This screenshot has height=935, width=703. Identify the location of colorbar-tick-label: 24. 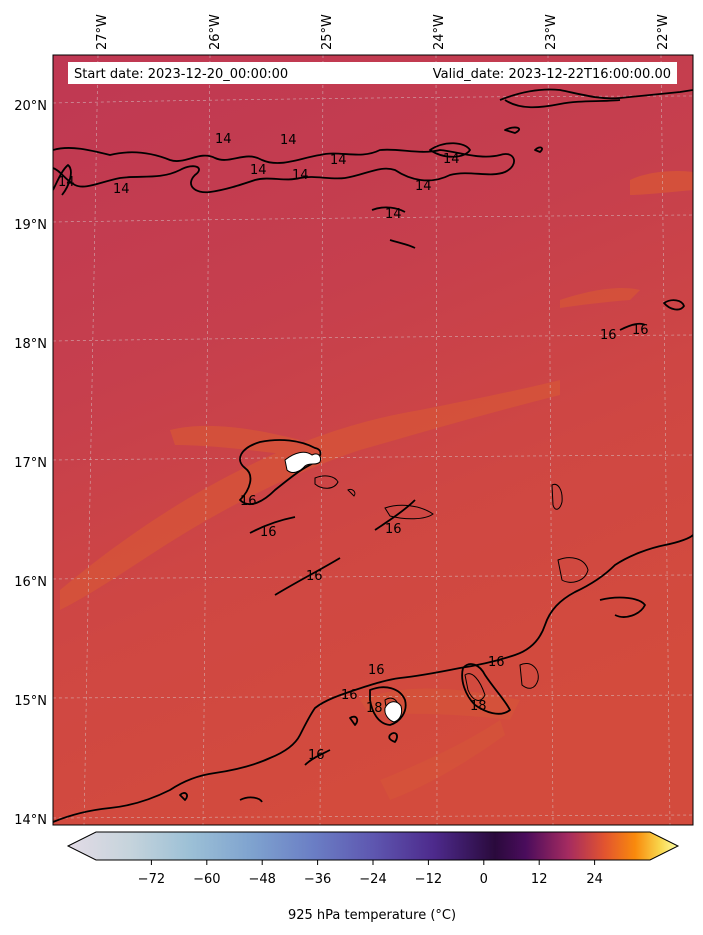
(594, 879).